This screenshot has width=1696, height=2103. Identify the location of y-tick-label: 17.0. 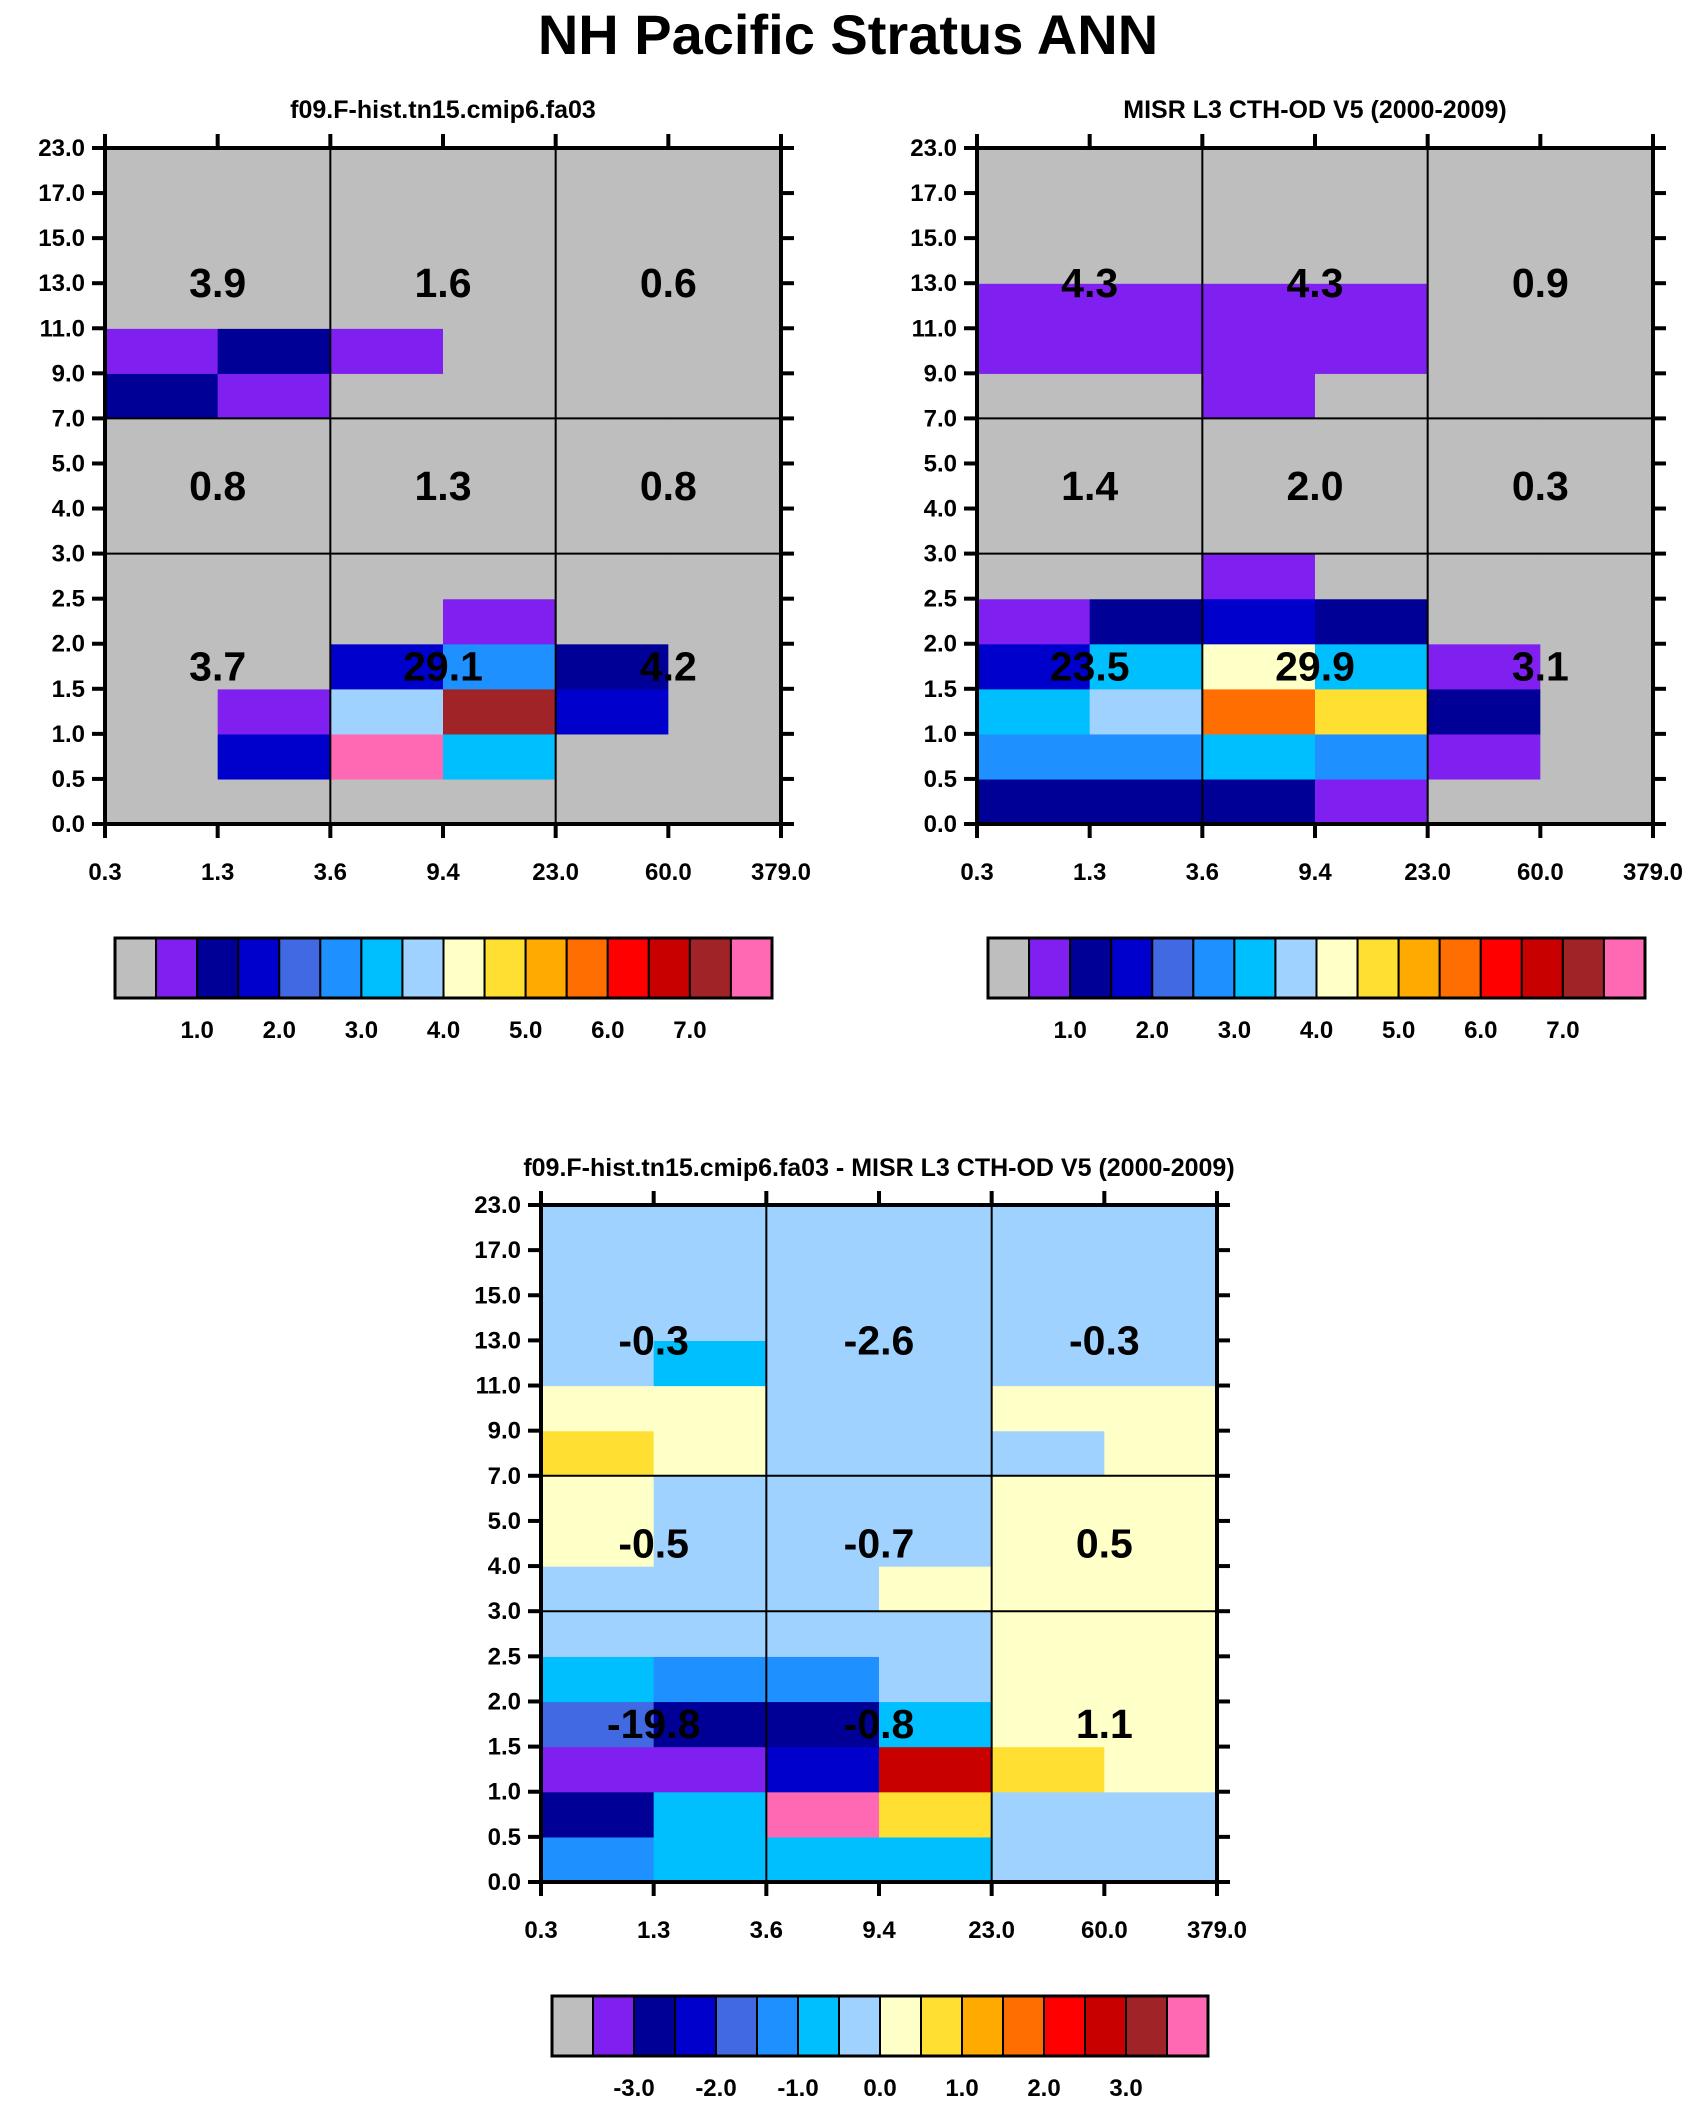
(933, 193).